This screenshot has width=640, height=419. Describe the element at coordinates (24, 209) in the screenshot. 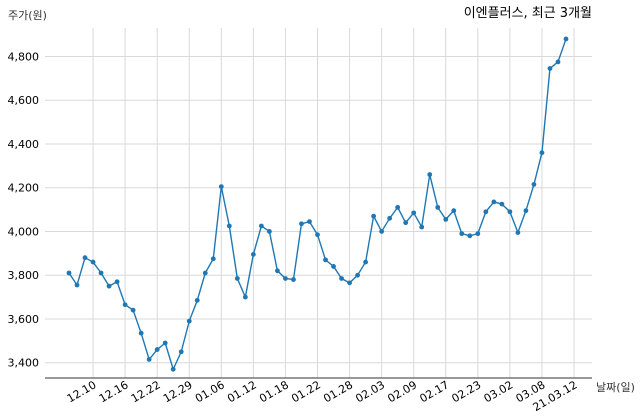

I see `y-tick-labels: 3,400 3,600 3,800 4,000 4,200 4,400 4,600 4,800` at that location.